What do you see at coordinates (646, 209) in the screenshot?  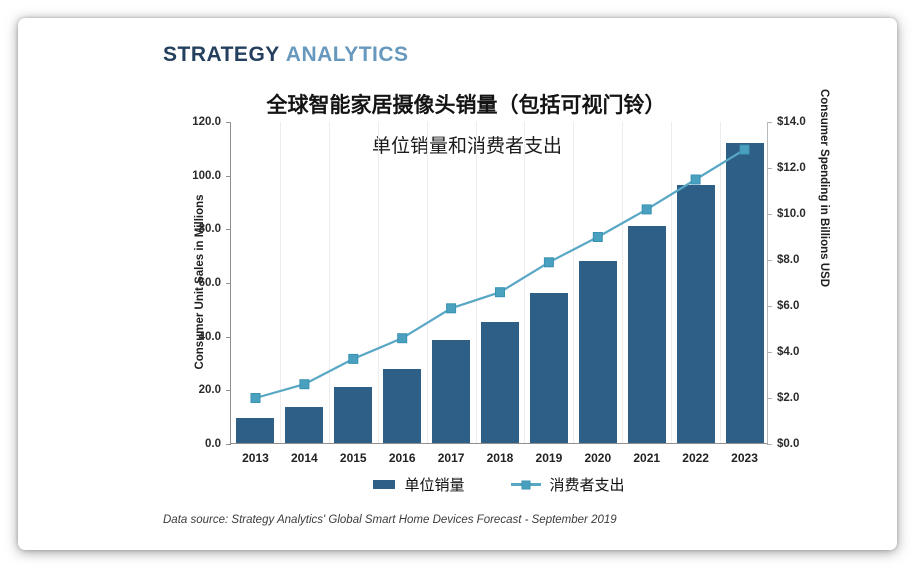 I see `spending-marker-2021` at bounding box center [646, 209].